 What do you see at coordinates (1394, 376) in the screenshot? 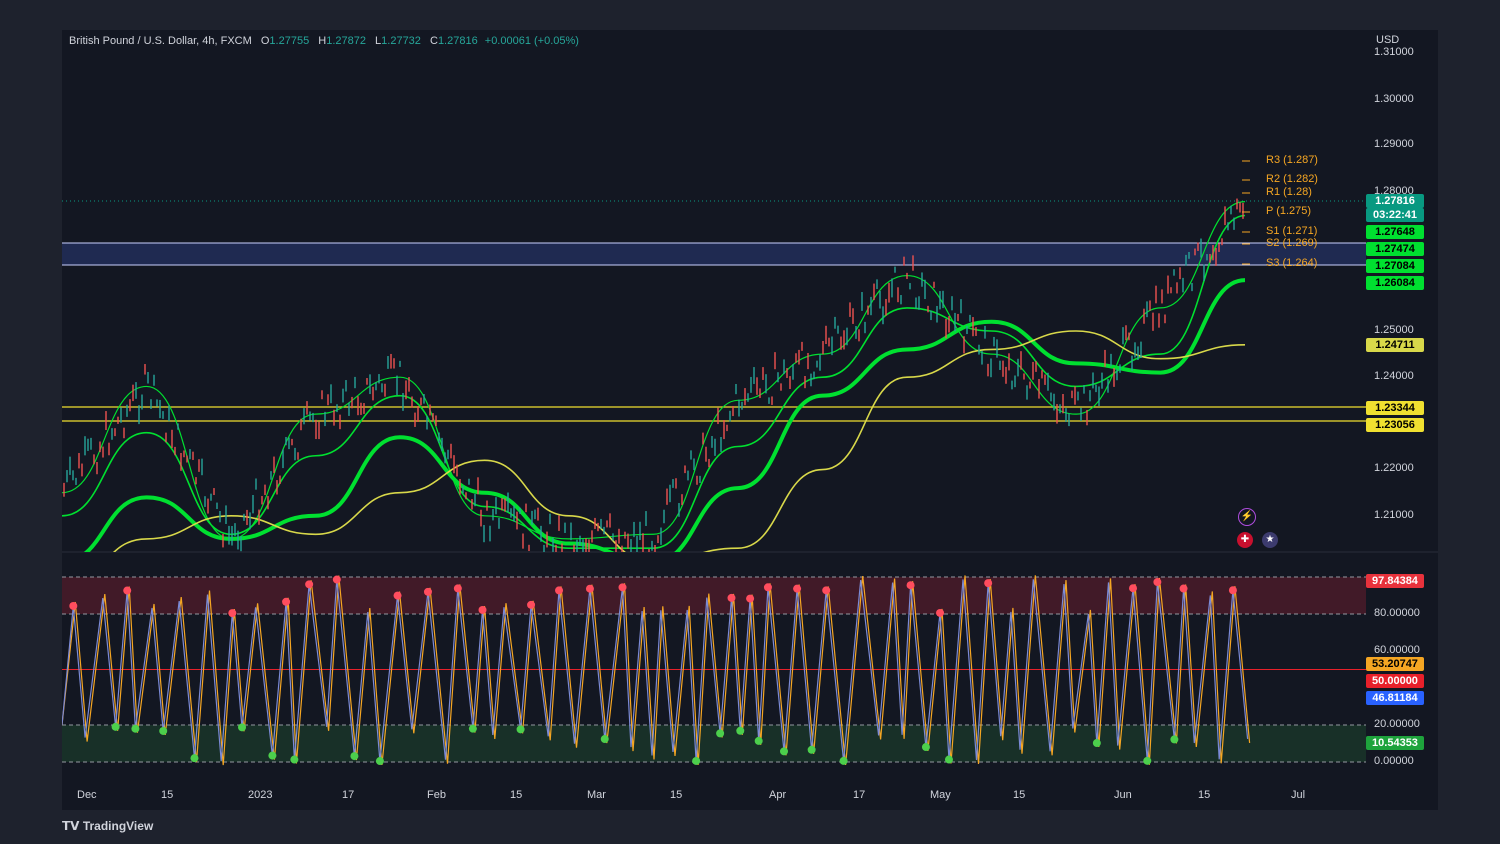
I see `price-tick: 1.24000` at bounding box center [1394, 376].